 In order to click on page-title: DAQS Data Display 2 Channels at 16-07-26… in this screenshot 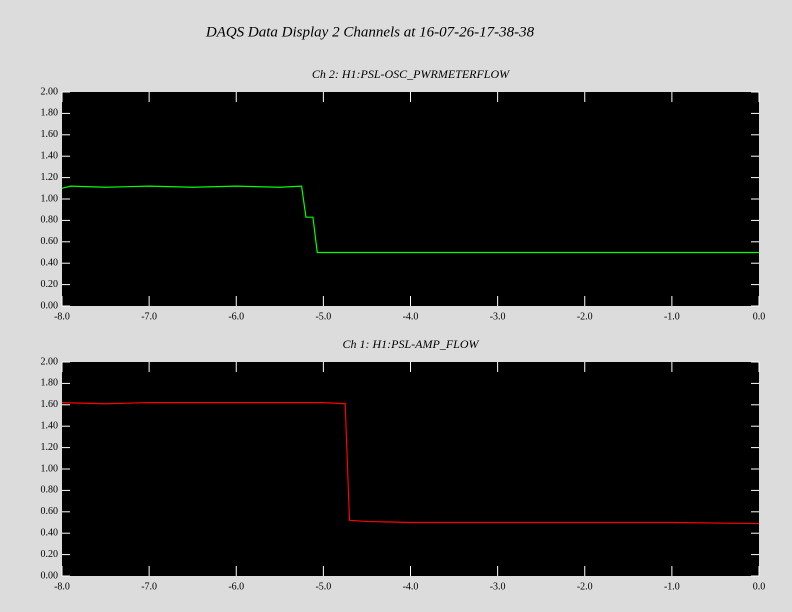, I will do `click(370, 32)`.